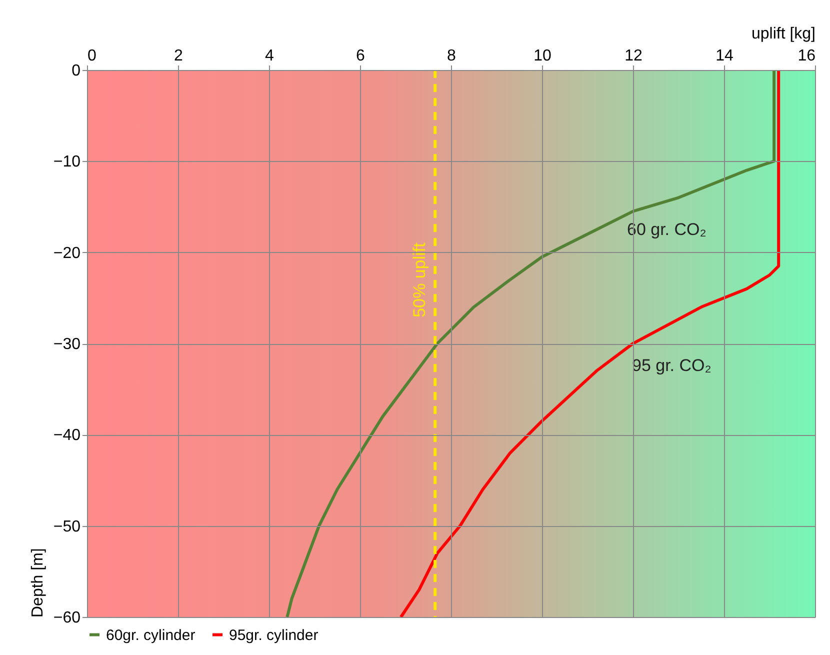 This screenshot has height=655, width=830. What do you see at coordinates (783, 34) in the screenshot?
I see `x-axis-title: uplift [kg]` at bounding box center [783, 34].